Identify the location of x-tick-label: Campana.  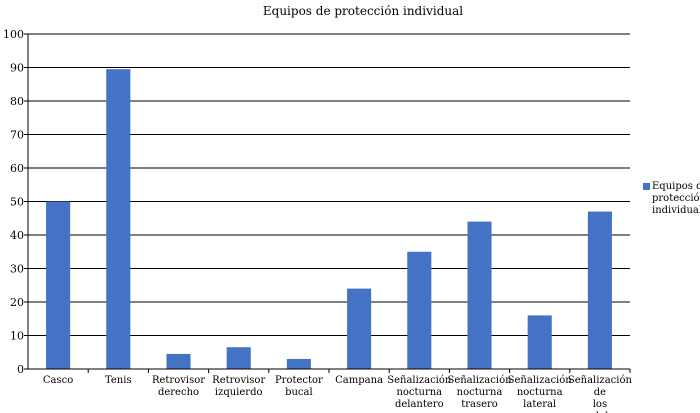
(359, 380).